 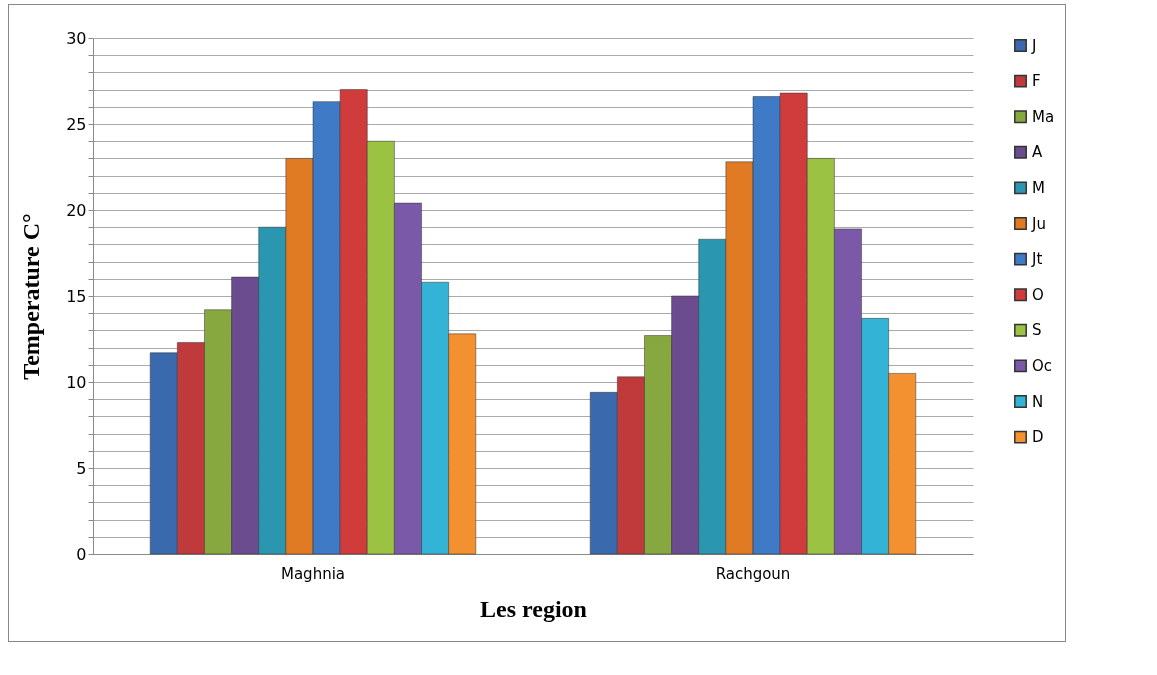 What do you see at coordinates (1037, 259) in the screenshot?
I see `legend-label: Jt` at bounding box center [1037, 259].